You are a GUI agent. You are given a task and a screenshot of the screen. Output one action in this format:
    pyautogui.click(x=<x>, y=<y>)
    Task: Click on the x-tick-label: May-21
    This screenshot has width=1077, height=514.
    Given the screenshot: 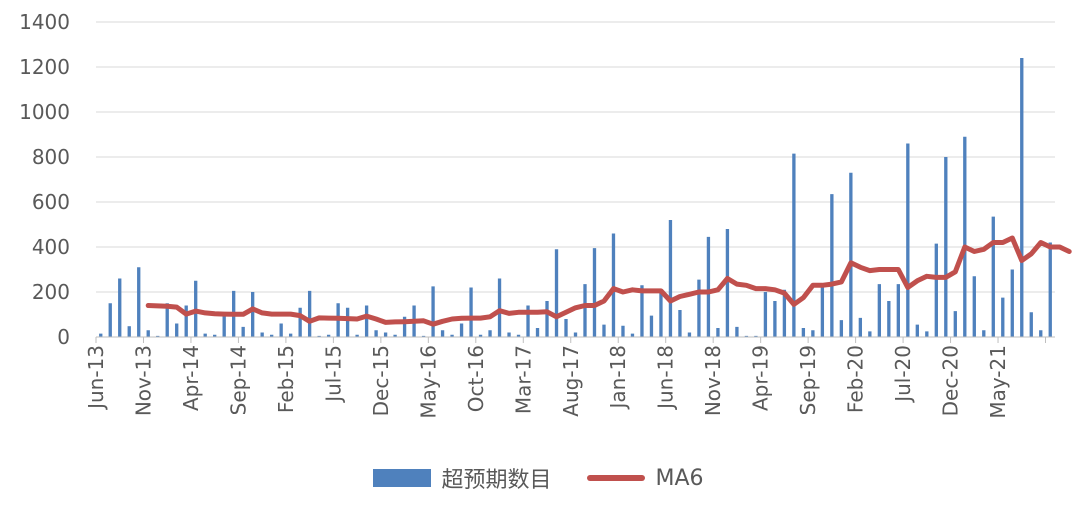 What is the action you would take?
    pyautogui.click(x=998, y=382)
    